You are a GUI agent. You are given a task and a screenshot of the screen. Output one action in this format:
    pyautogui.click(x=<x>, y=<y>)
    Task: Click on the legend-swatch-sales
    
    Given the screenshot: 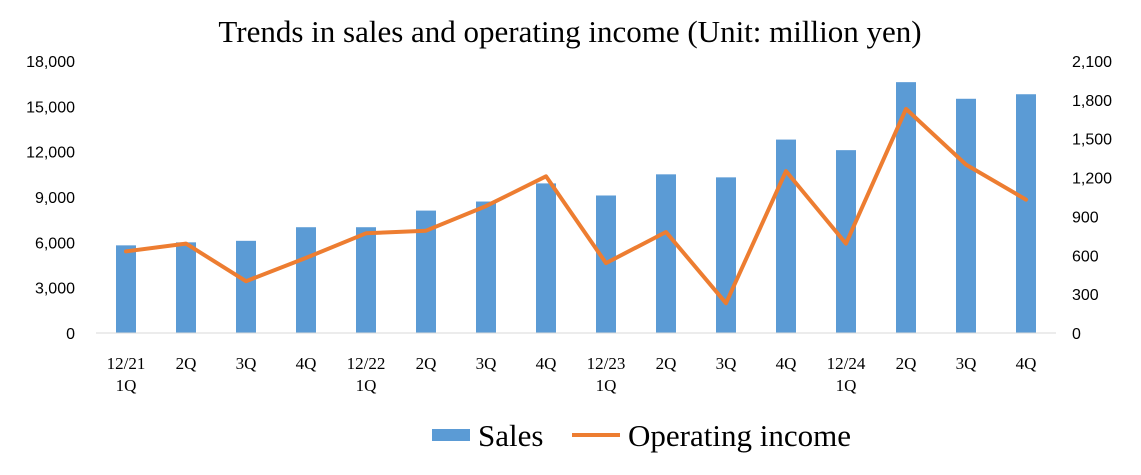 What is the action you would take?
    pyautogui.click(x=451, y=435)
    